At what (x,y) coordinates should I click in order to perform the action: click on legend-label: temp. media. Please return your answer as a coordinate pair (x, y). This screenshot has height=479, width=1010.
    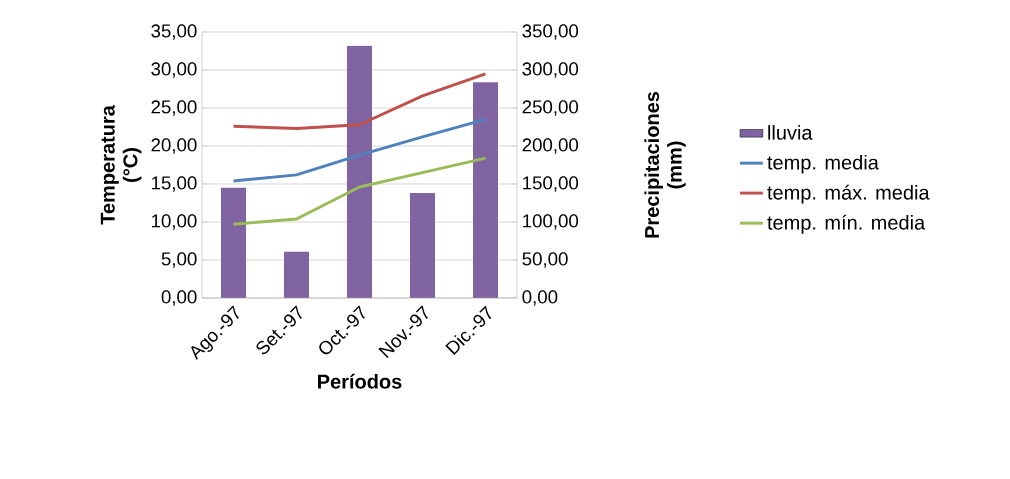
    Looking at the image, I should click on (823, 164).